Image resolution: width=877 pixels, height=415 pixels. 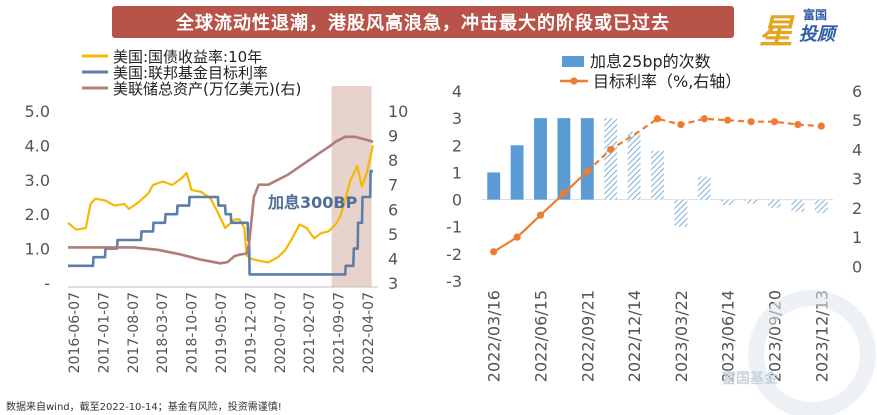 I want to click on chart1-right-tick-label: 4, so click(x=393, y=258).